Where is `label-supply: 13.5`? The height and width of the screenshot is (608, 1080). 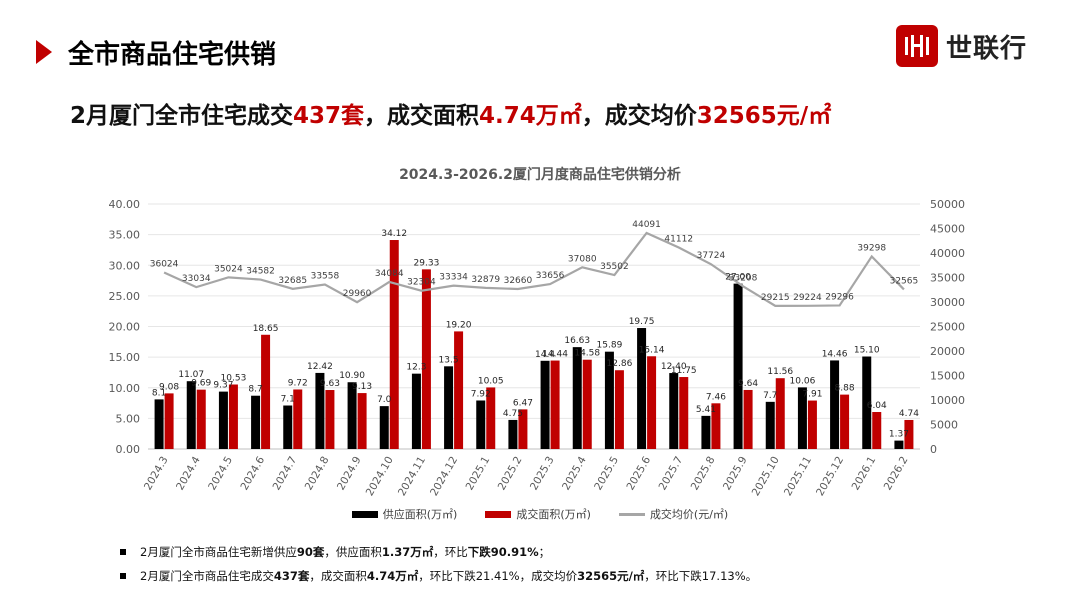
label-supply: 13.5 is located at coordinates (449, 360).